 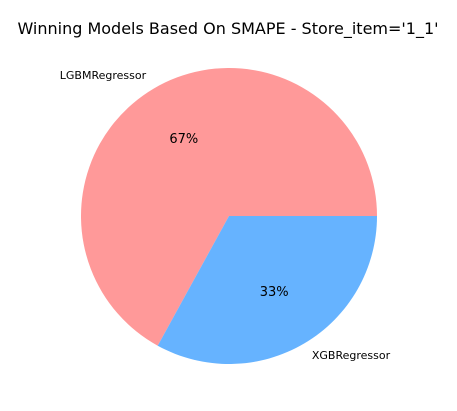 What do you see at coordinates (183, 139) in the screenshot?
I see `pct-label-lgbmregressor: 67%` at bounding box center [183, 139].